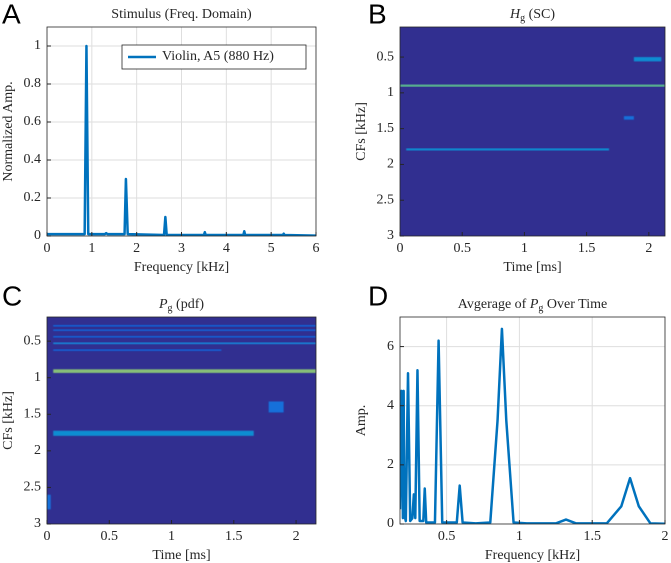  I want to click on panel-title: Pg (pdf), so click(181, 305).